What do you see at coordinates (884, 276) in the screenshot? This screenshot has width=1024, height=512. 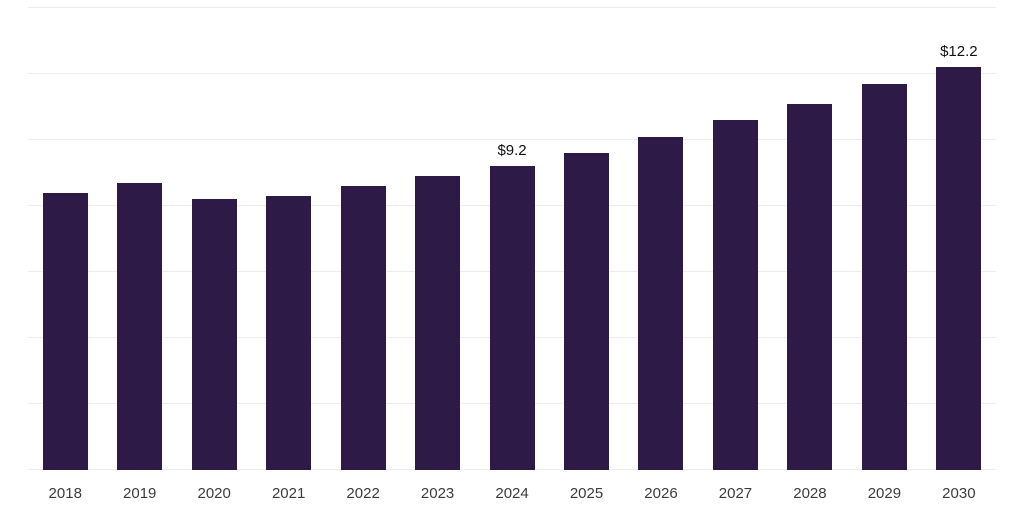 I see `bar-2029` at bounding box center [884, 276].